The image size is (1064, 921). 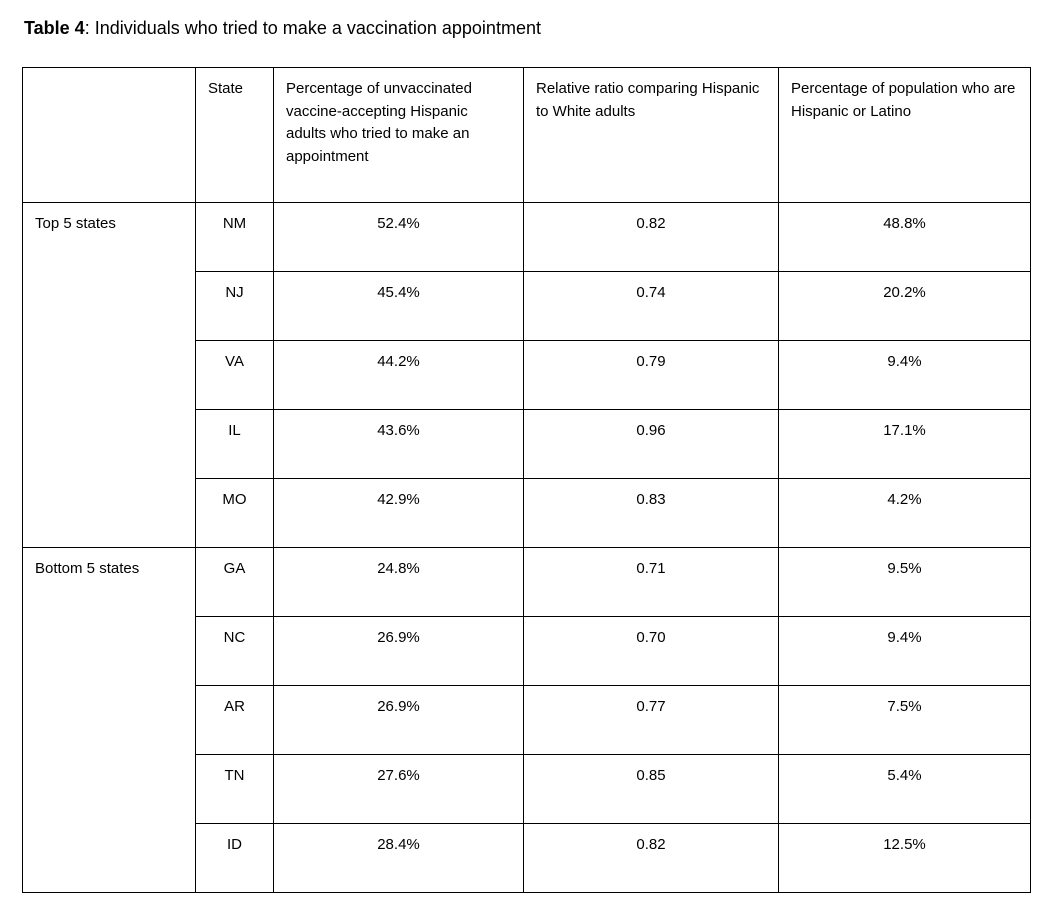 What do you see at coordinates (651, 582) in the screenshot?
I see `ratio-cell: 0.71` at bounding box center [651, 582].